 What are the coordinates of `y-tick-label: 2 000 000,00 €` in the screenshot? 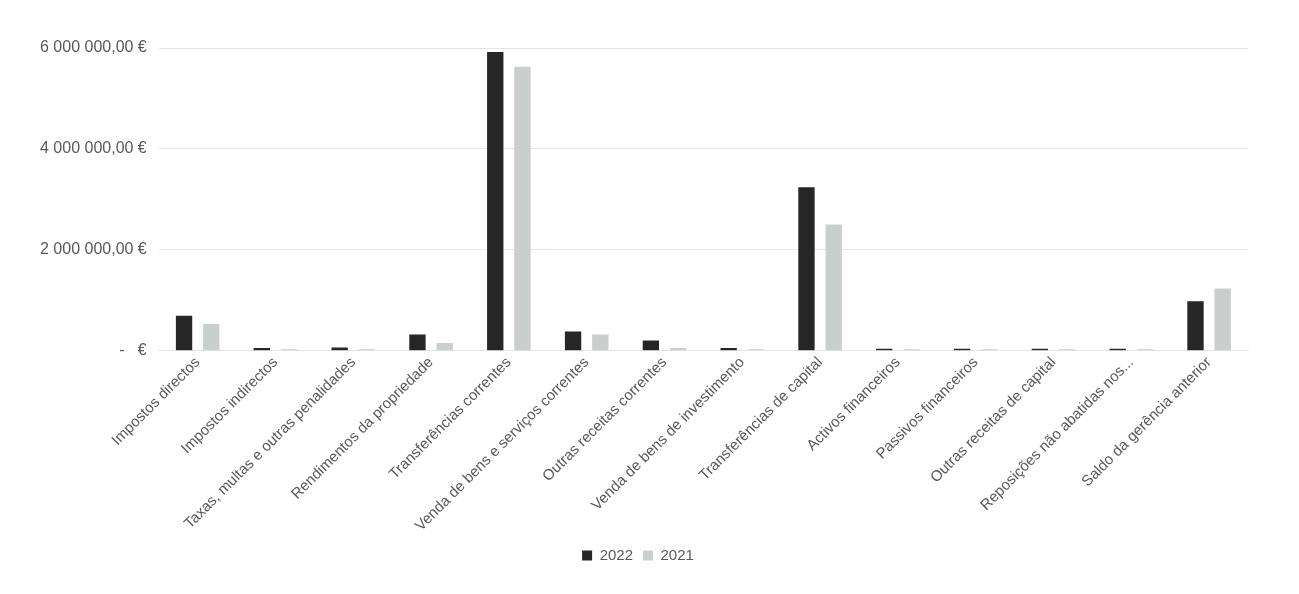 It's located at (93, 249).